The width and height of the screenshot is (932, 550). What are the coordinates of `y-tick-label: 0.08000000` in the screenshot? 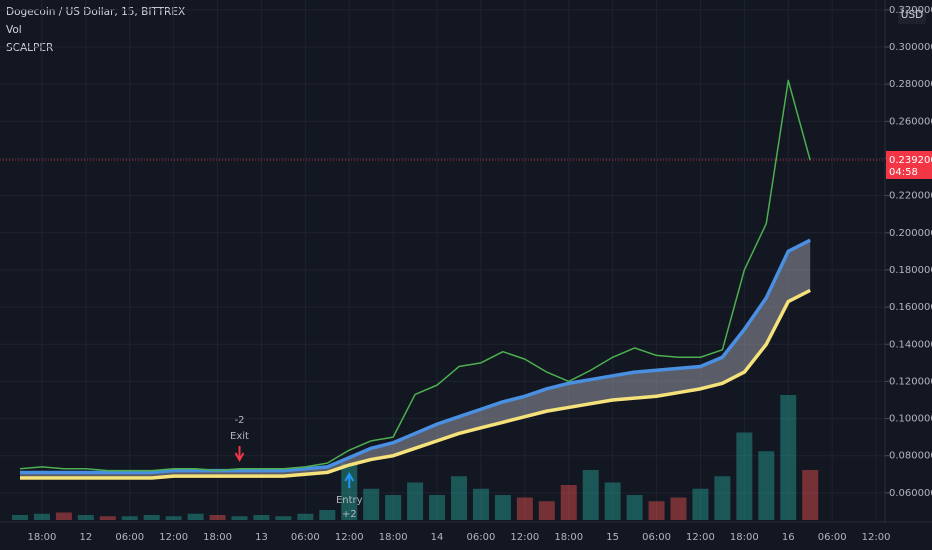 It's located at (910, 456).